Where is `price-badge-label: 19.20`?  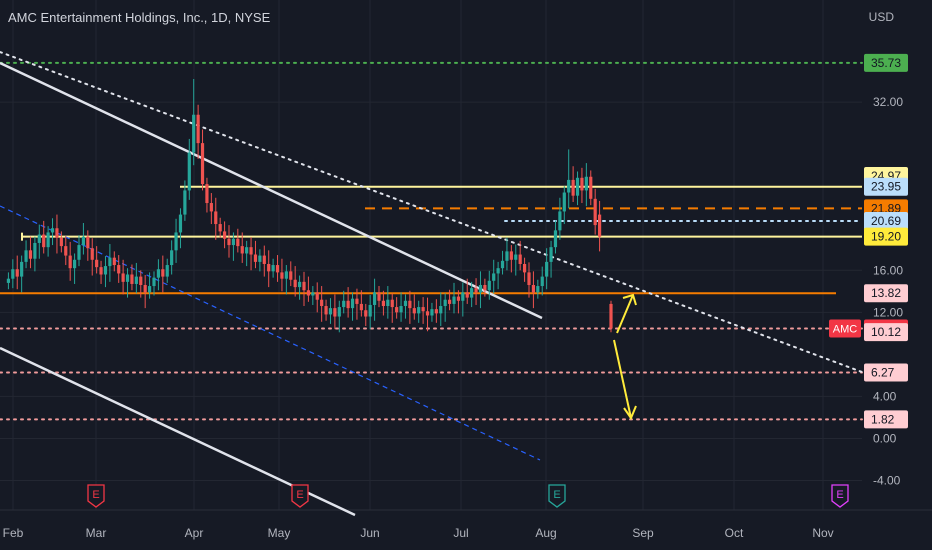 price-badge-label: 19.20 is located at coordinates (886, 237).